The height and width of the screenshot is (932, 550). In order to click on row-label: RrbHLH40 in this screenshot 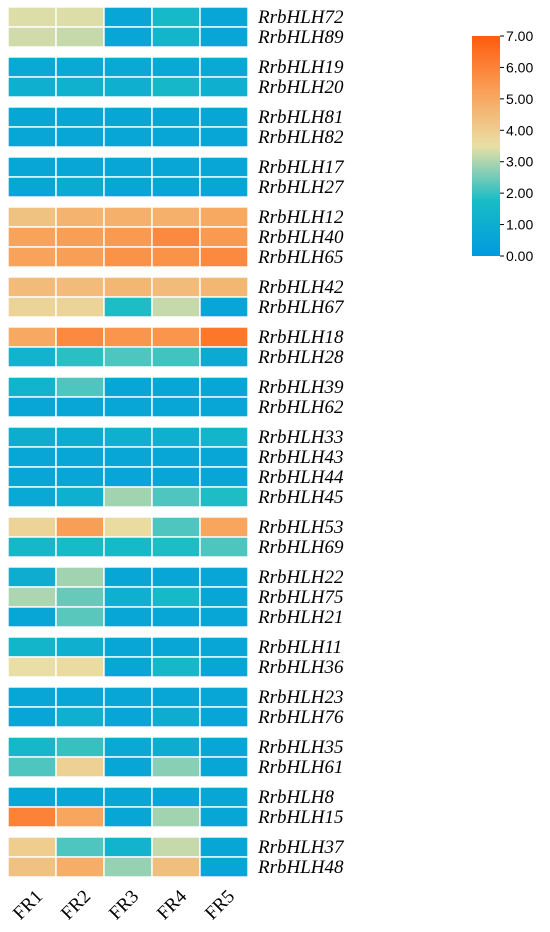, I will do `click(300, 237)`.